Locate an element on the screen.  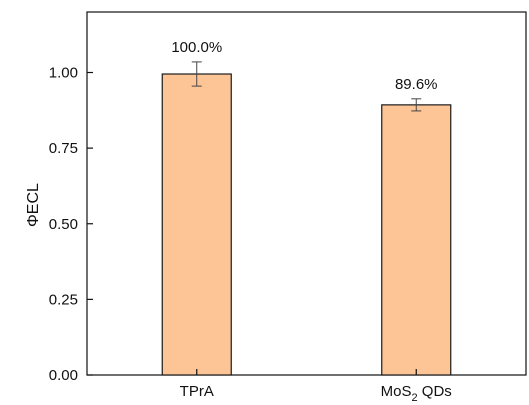
x-tick-label: MoS2 QDs is located at coordinates (416, 393).